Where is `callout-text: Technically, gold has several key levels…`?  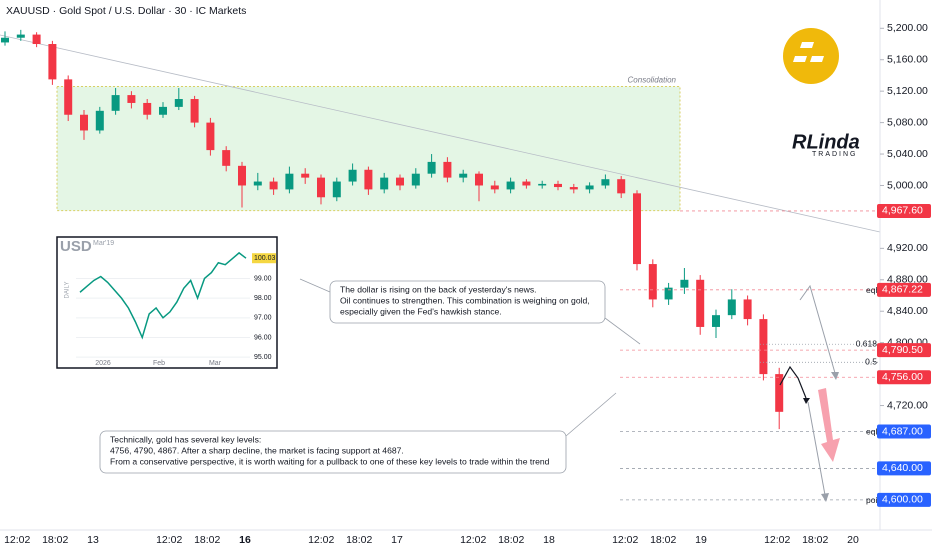
callout-text: Technically, gold has several key levels… is located at coordinates (185, 439).